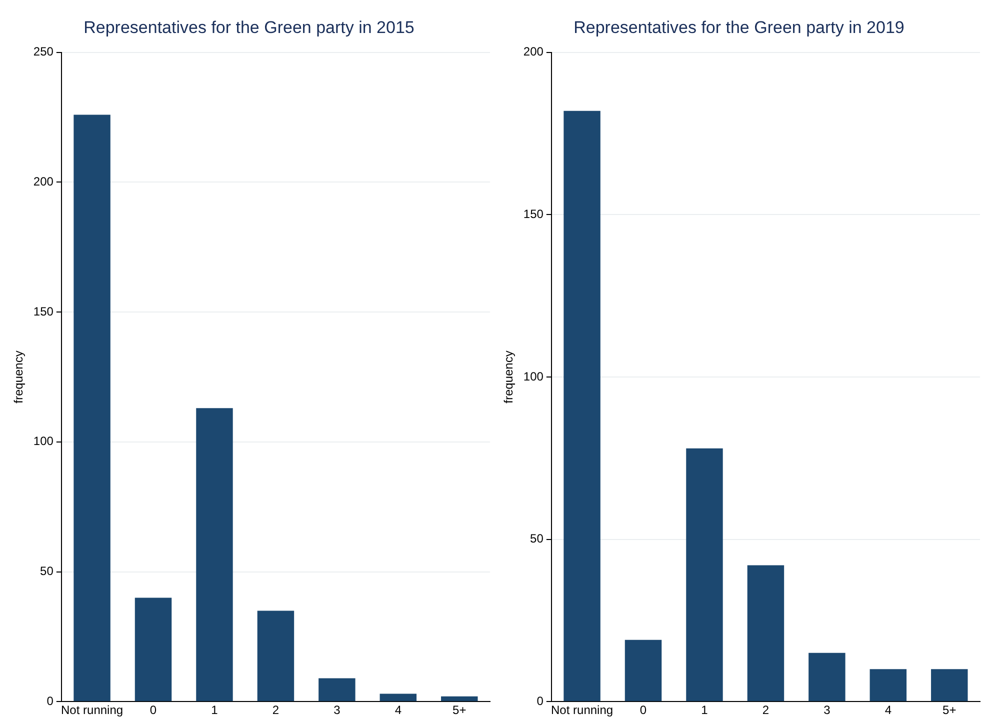 This screenshot has width=995, height=720. Describe the element at coordinates (43, 51) in the screenshot. I see `y-tick-label: 250` at that location.